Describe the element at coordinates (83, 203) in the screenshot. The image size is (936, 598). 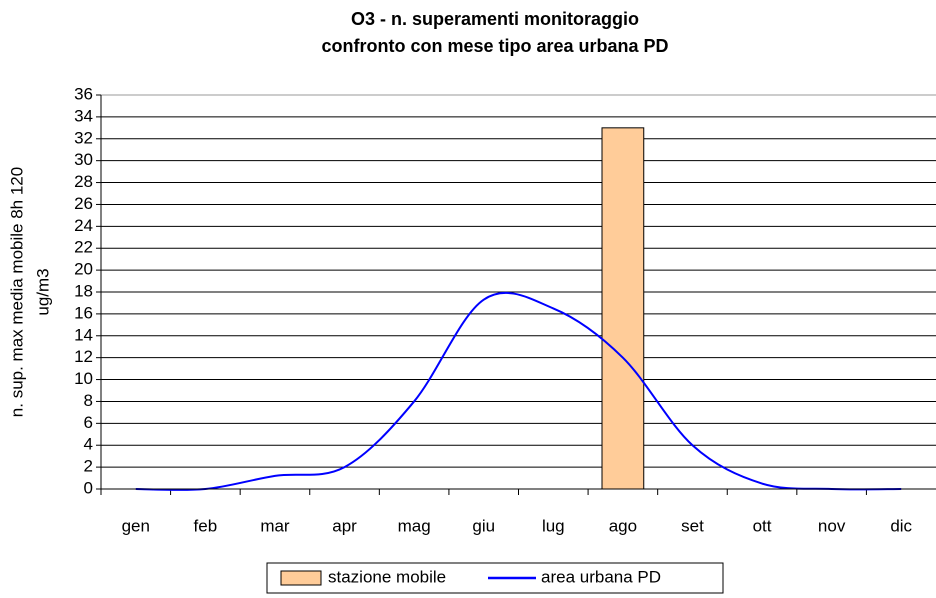
I see `y-tick-label: 26` at that location.